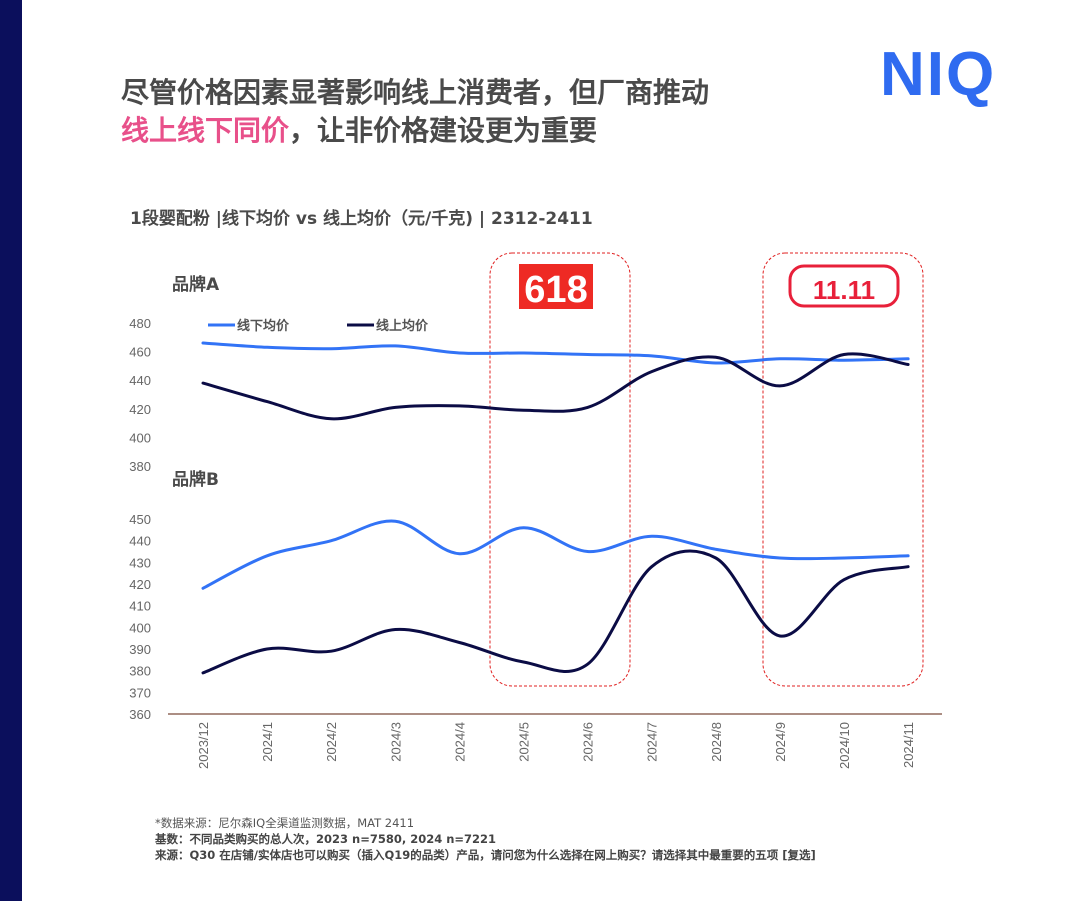 The height and width of the screenshot is (901, 1077). What do you see at coordinates (560, 469) in the screenshot?
I see `event-618-box` at bounding box center [560, 469].